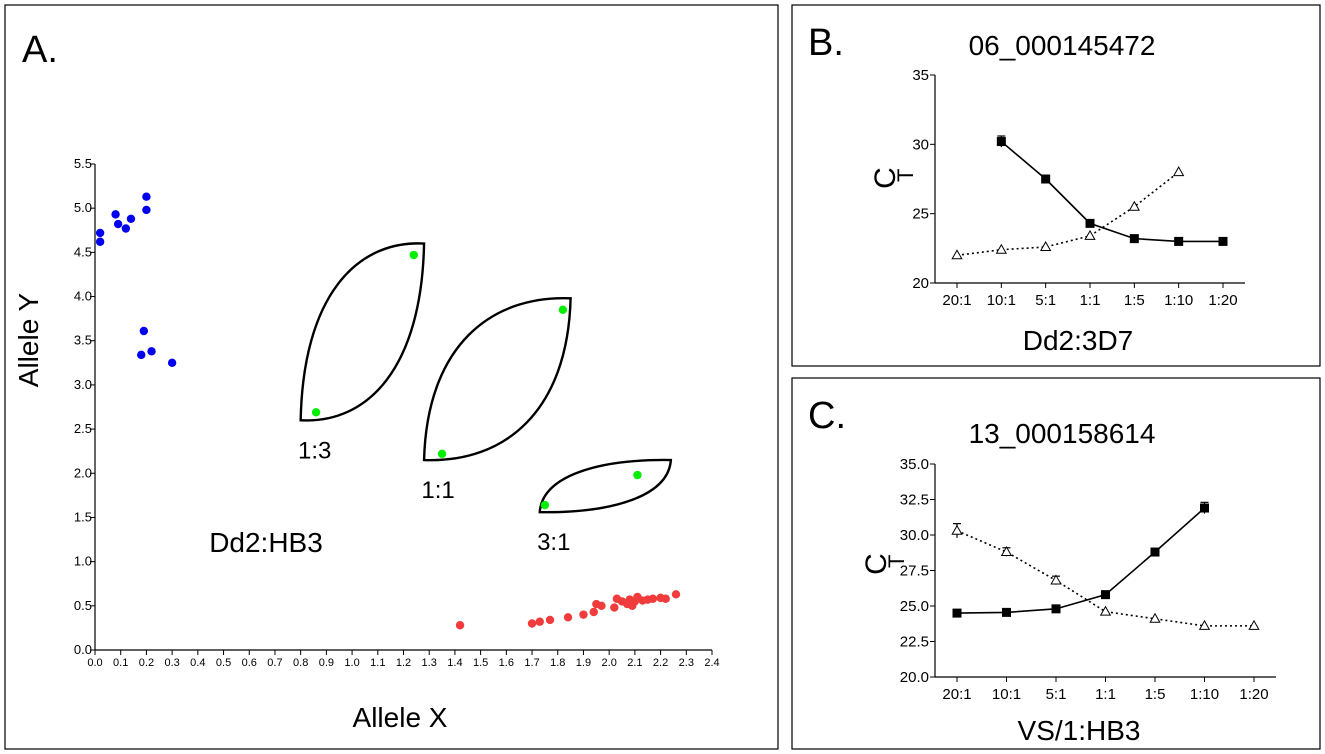 The image size is (1325, 754). I want to click on panel-c-series, so click(1105, 565).